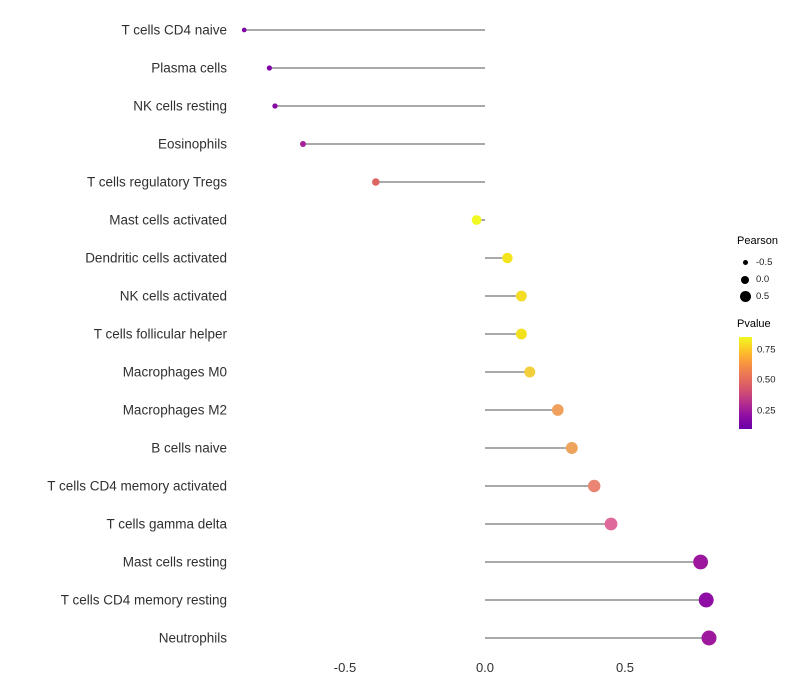 The image size is (800, 700). I want to click on pearson-legend-item: -0.5, so click(767, 262).